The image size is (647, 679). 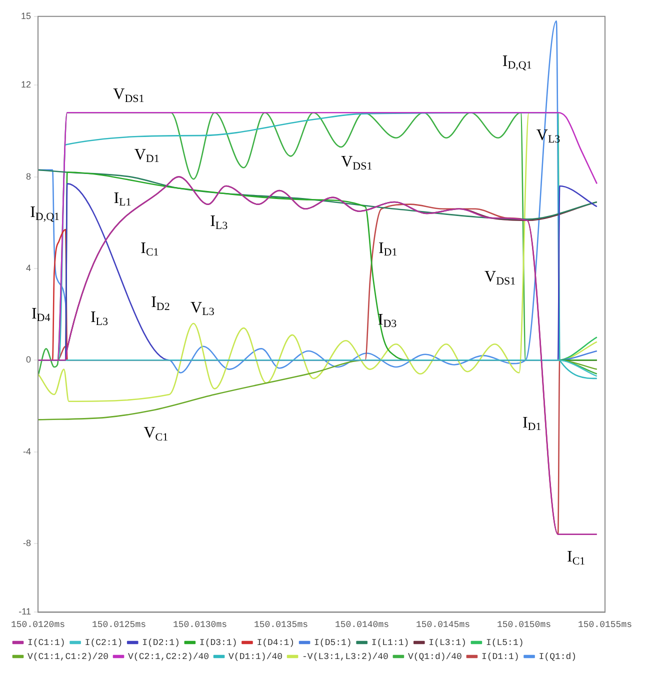 I want to click on legend-label: I(Q1:d), so click(x=557, y=657).